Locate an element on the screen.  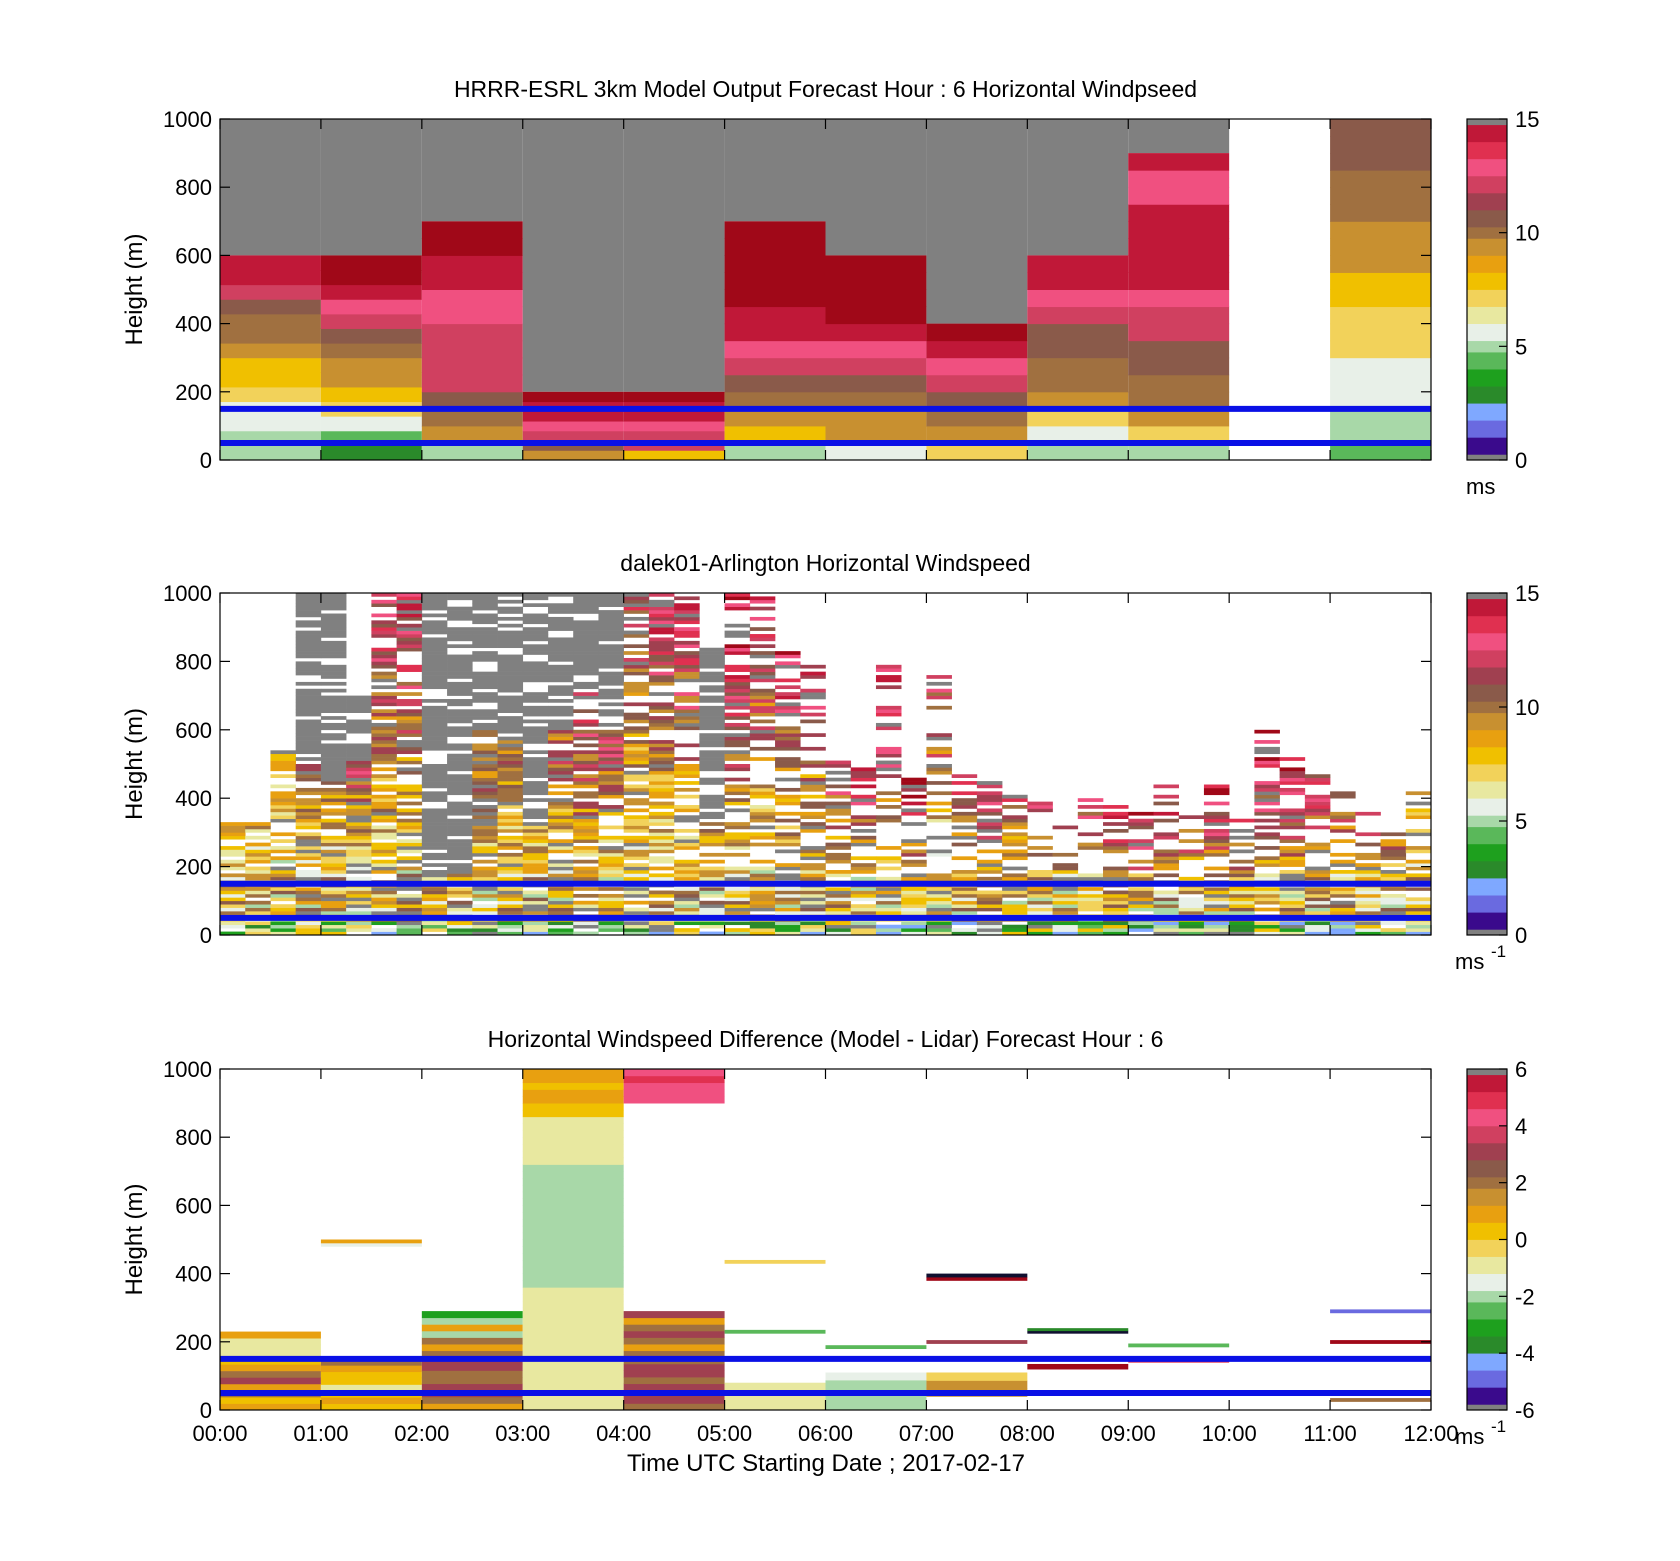
x-tick-label: 00:00 is located at coordinates (219, 1433).